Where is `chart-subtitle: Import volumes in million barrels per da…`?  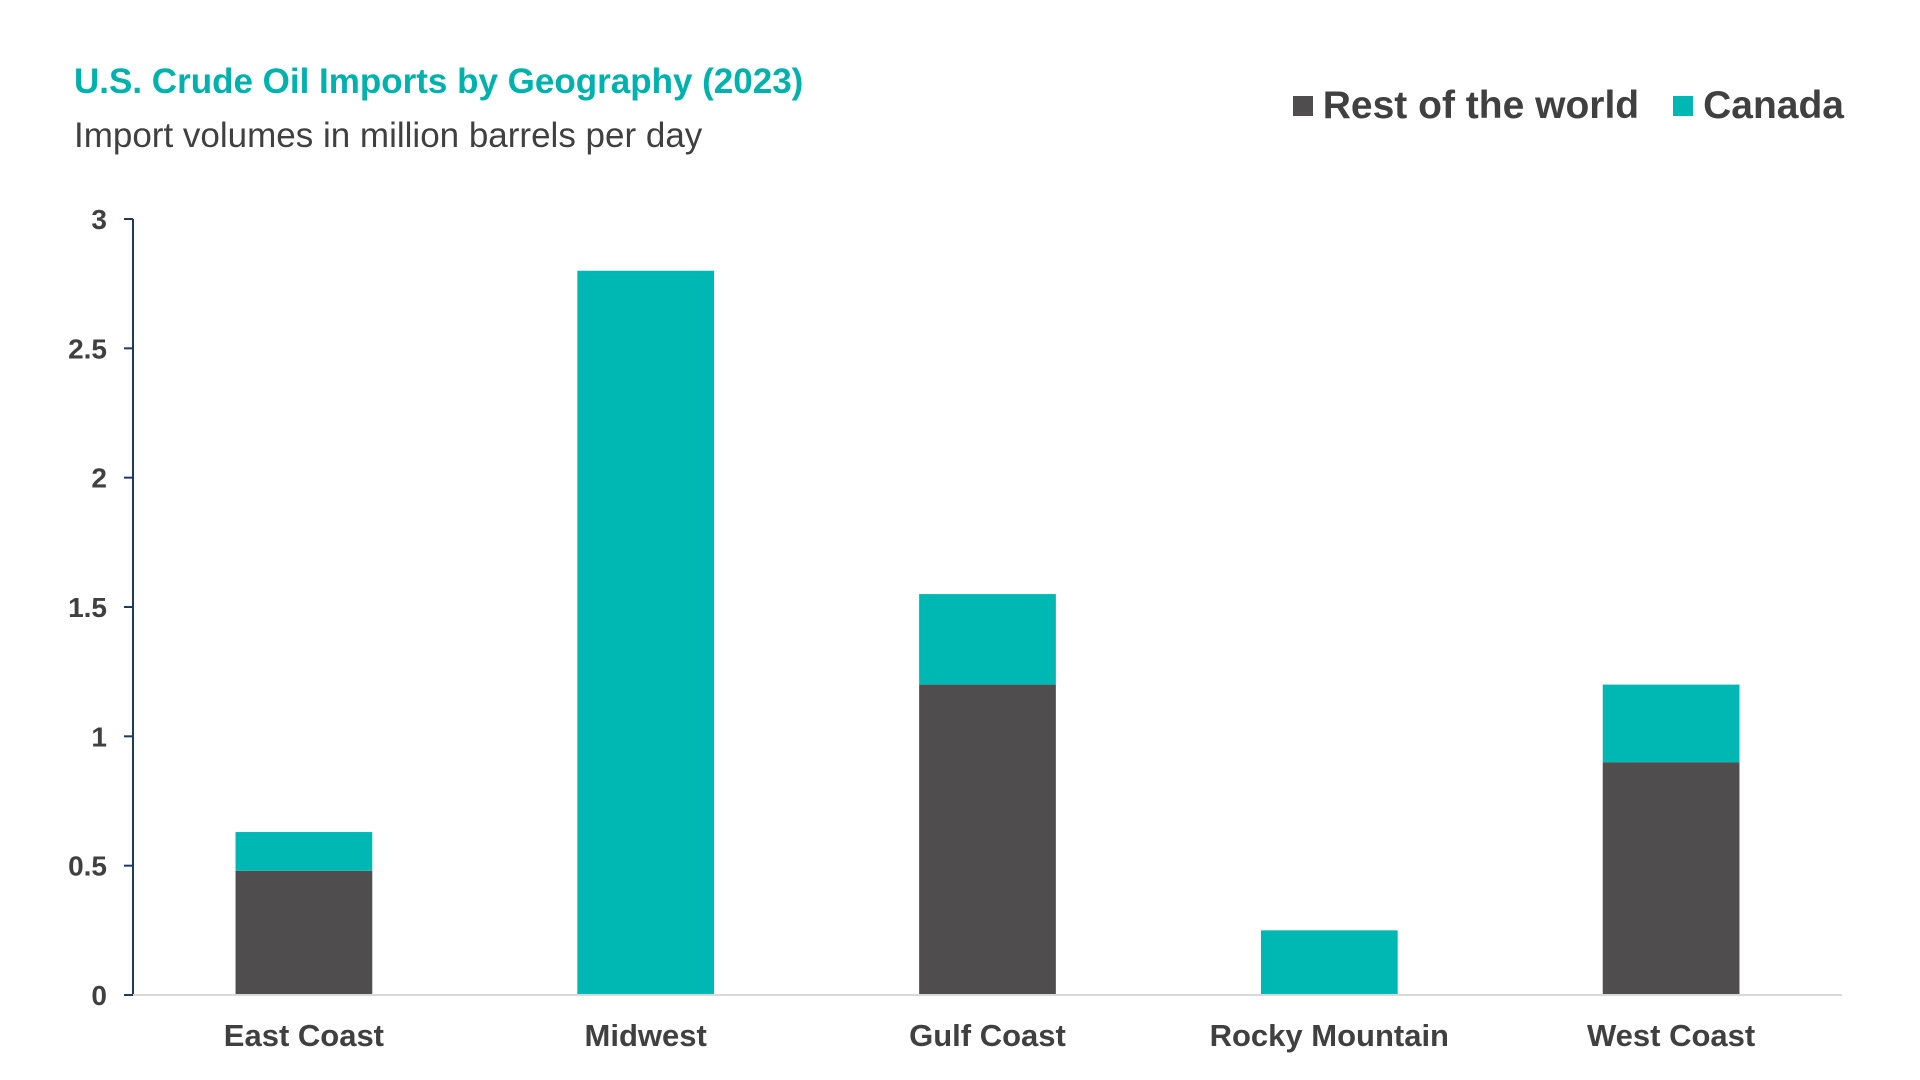 chart-subtitle: Import volumes in million barrels per da… is located at coordinates (388, 135).